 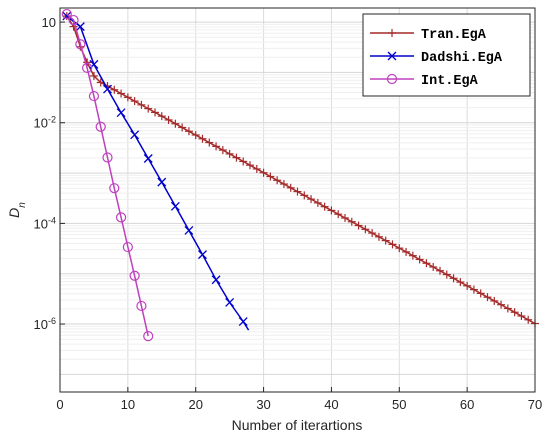 I want to click on series-int-ega, so click(x=107, y=175).